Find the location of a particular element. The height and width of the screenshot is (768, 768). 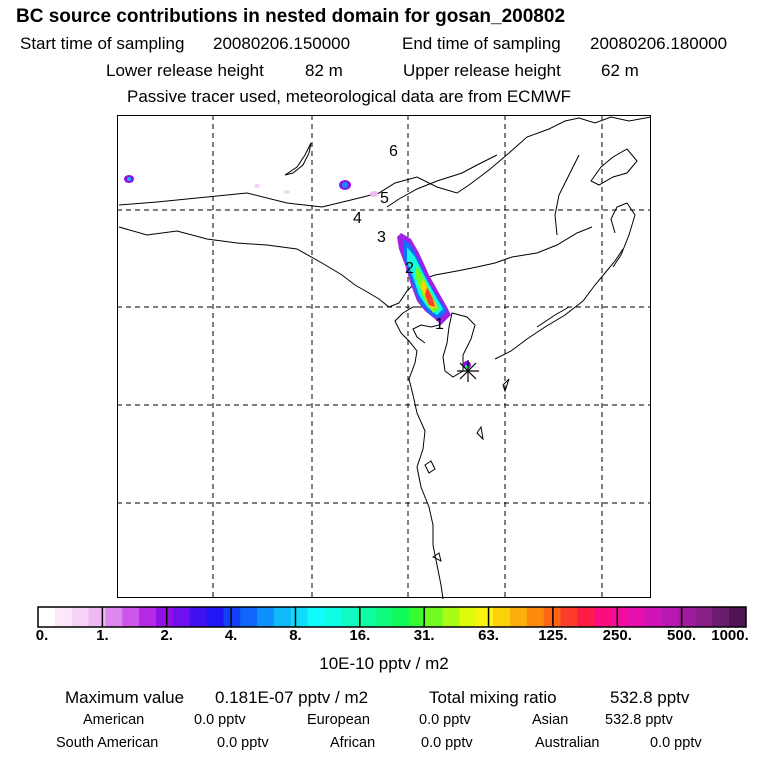

colorbar is located at coordinates (392, 617).